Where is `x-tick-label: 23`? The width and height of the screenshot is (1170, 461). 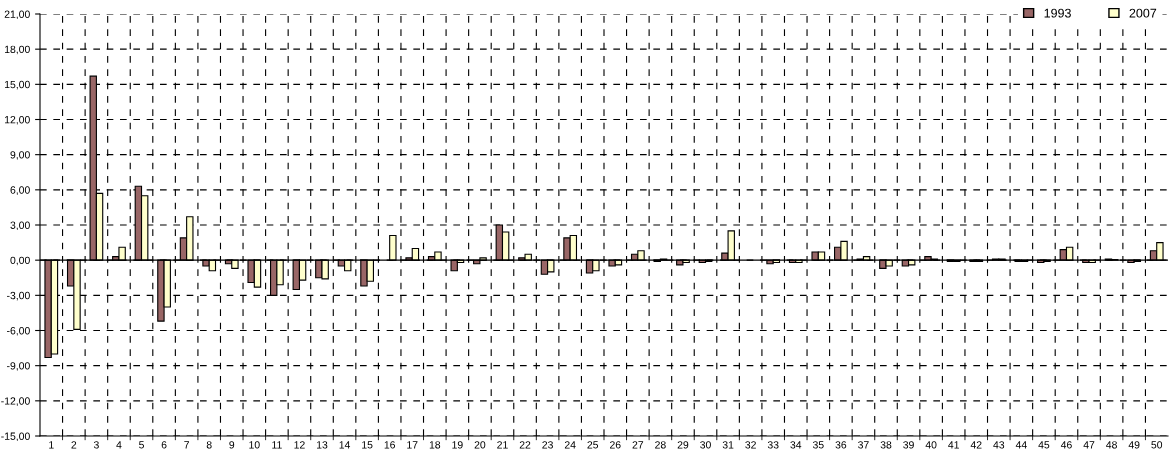 x-tick-label: 23 is located at coordinates (547, 445).